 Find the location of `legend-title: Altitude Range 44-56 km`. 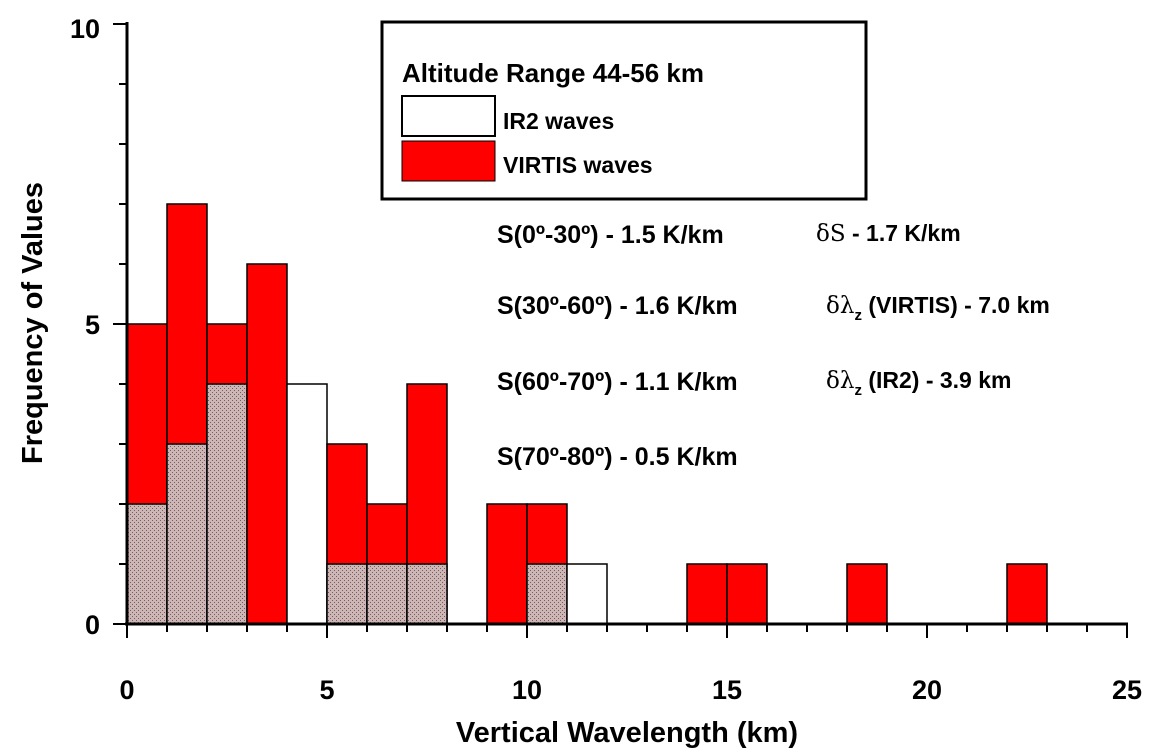

legend-title: Altitude Range 44-56 km is located at coordinates (553, 73).